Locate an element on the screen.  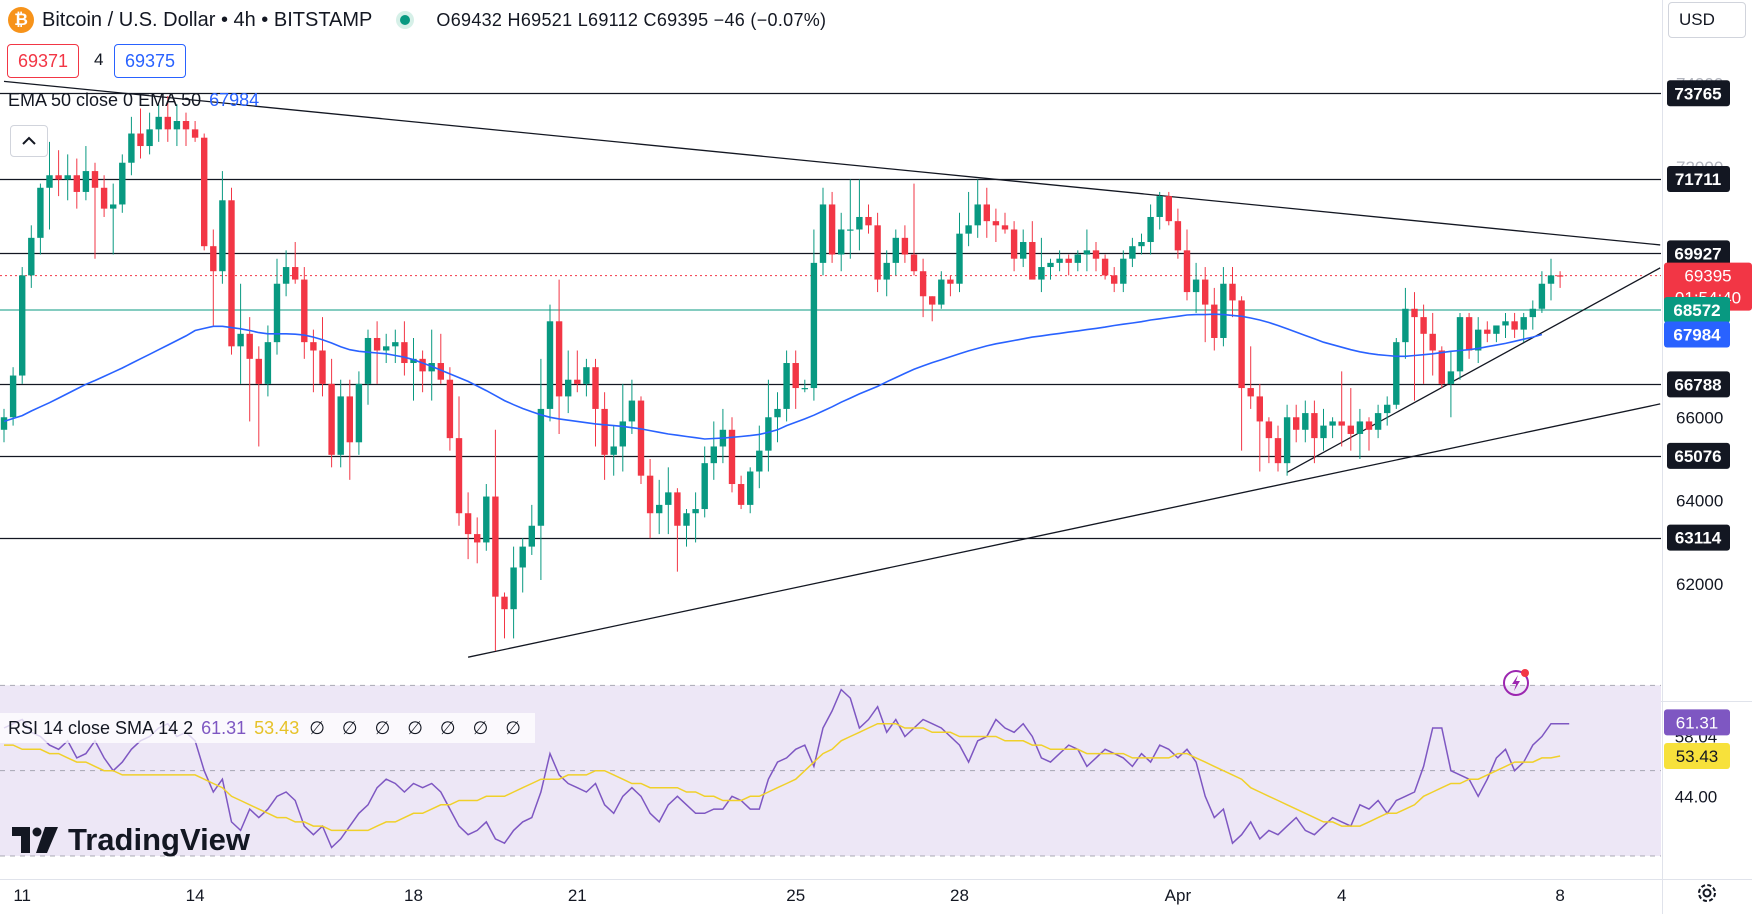
time-tick-label: 25 is located at coordinates (795, 895).